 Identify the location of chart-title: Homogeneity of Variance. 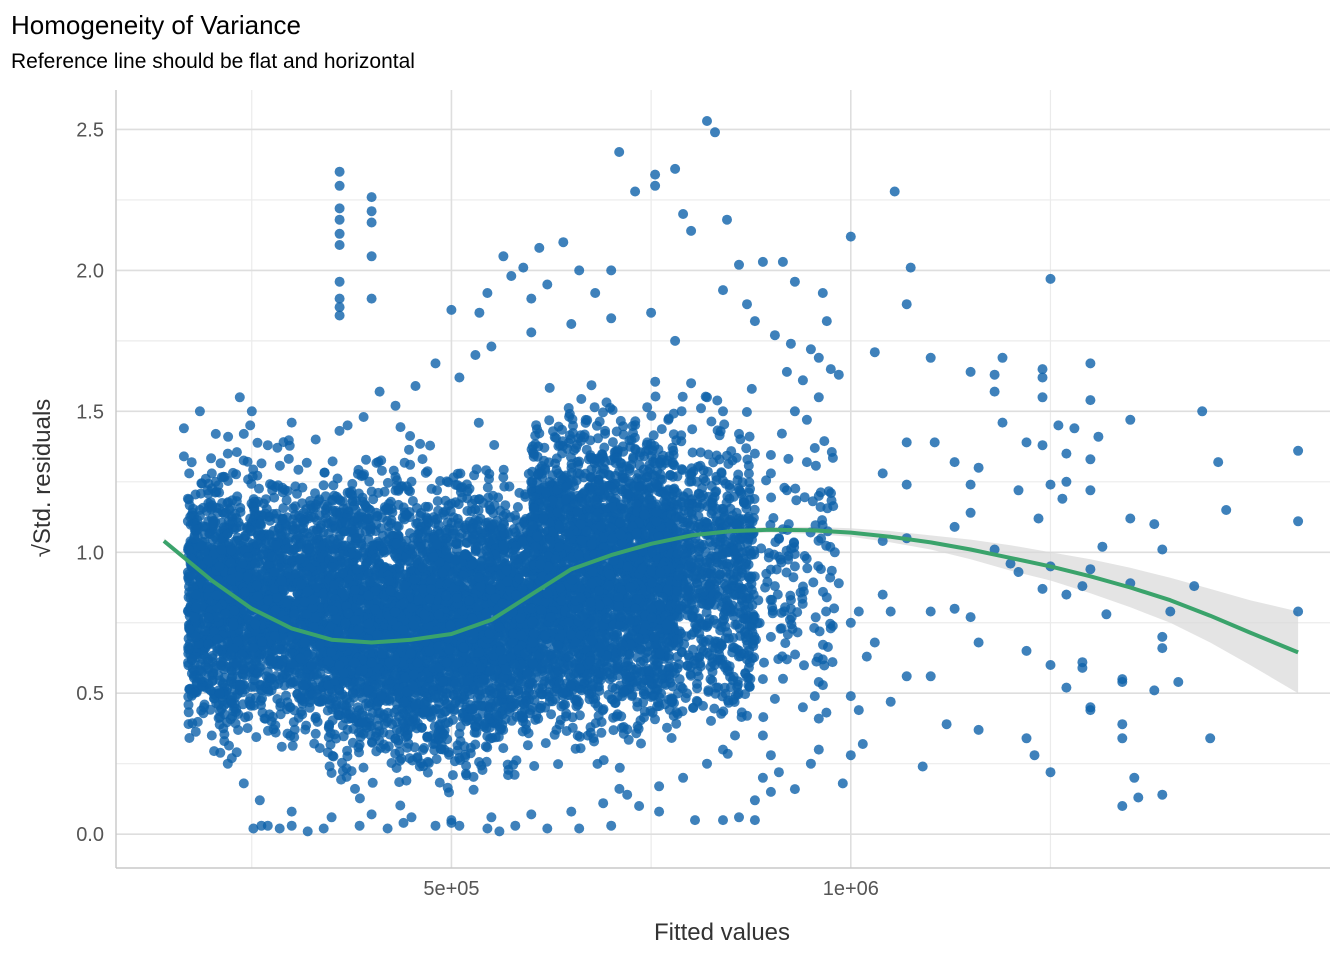
(156, 25).